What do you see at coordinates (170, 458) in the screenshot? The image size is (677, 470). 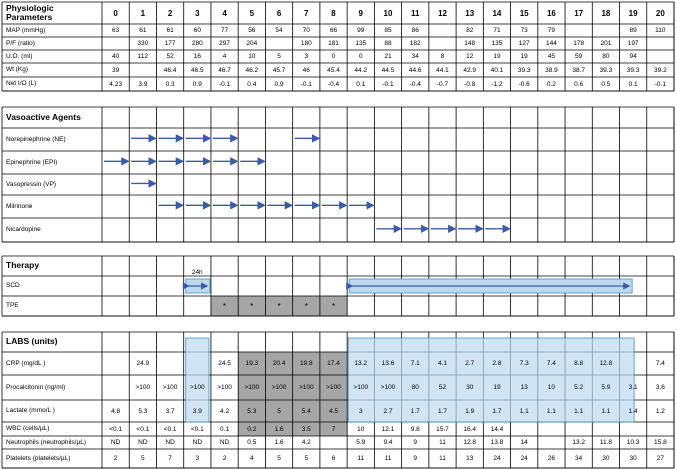 I see `table-cell: 7` at bounding box center [170, 458].